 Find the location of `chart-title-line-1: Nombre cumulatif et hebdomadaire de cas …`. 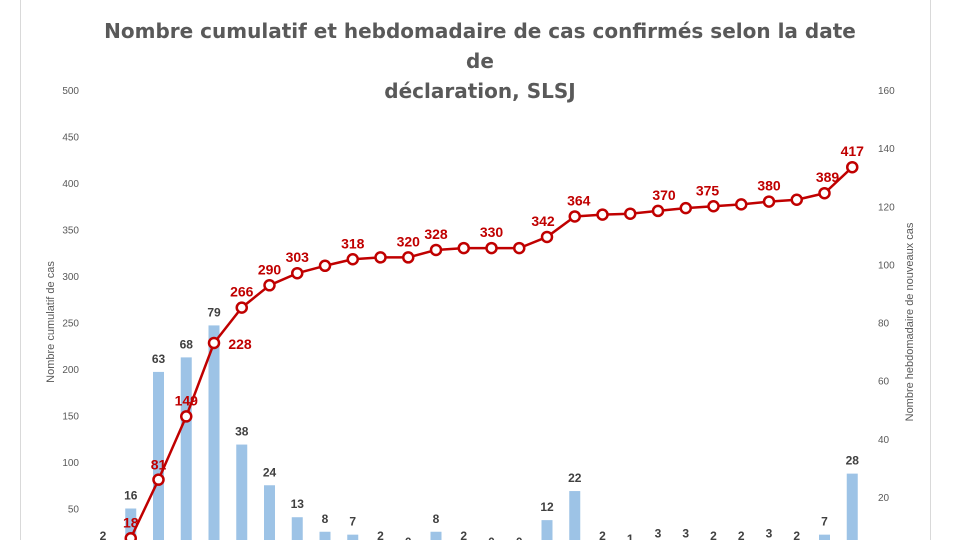

chart-title-line-1: Nombre cumulatif et hebdomadaire de cas … is located at coordinates (480, 46).